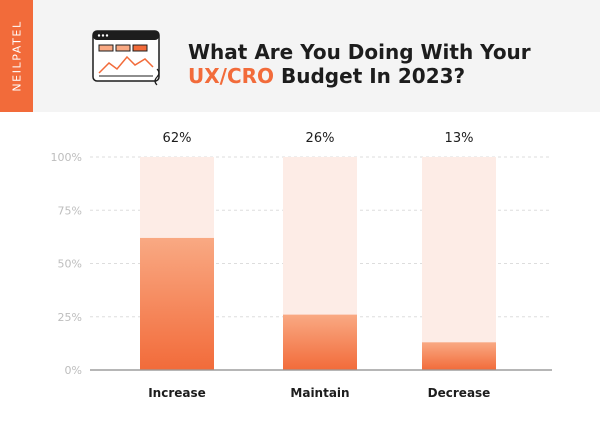  Describe the element at coordinates (231, 76) in the screenshot. I see `title-highlight: UX/CRO` at that location.